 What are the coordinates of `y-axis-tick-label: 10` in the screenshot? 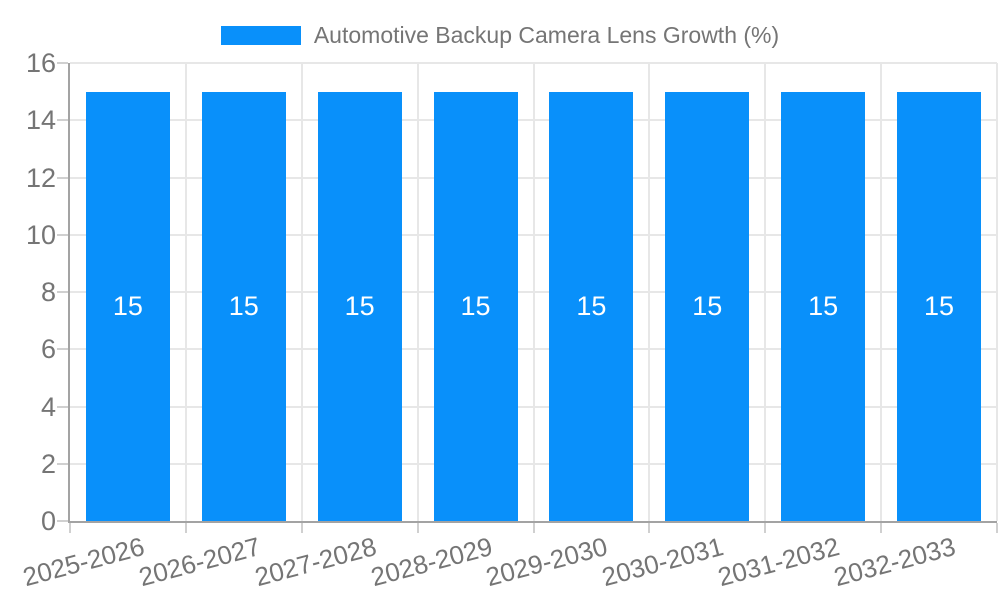 It's located at (40, 234).